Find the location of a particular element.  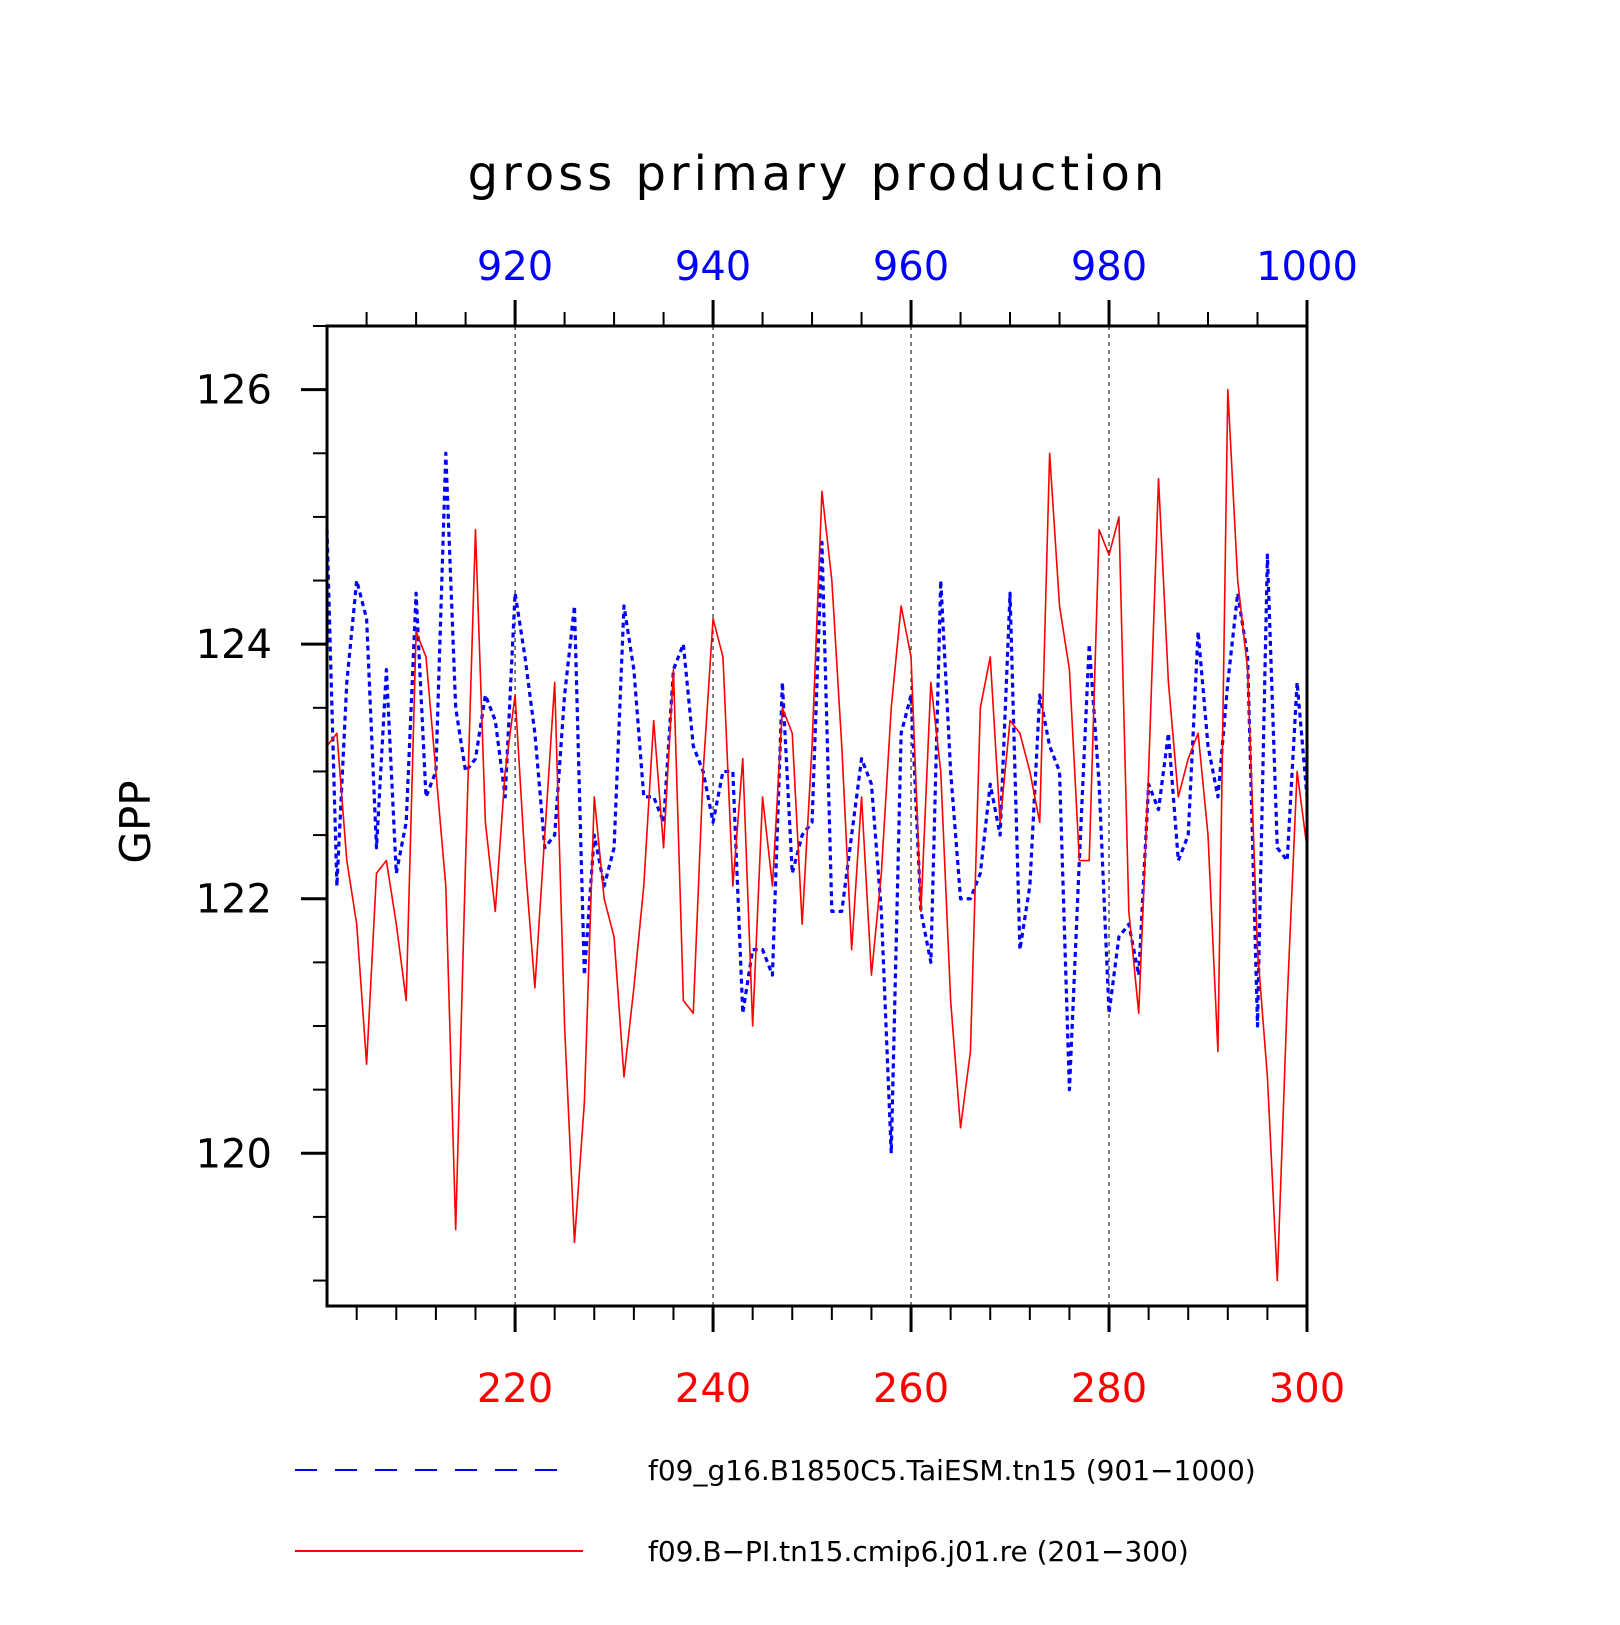

y-tick-label: 126 is located at coordinates (234, 391).